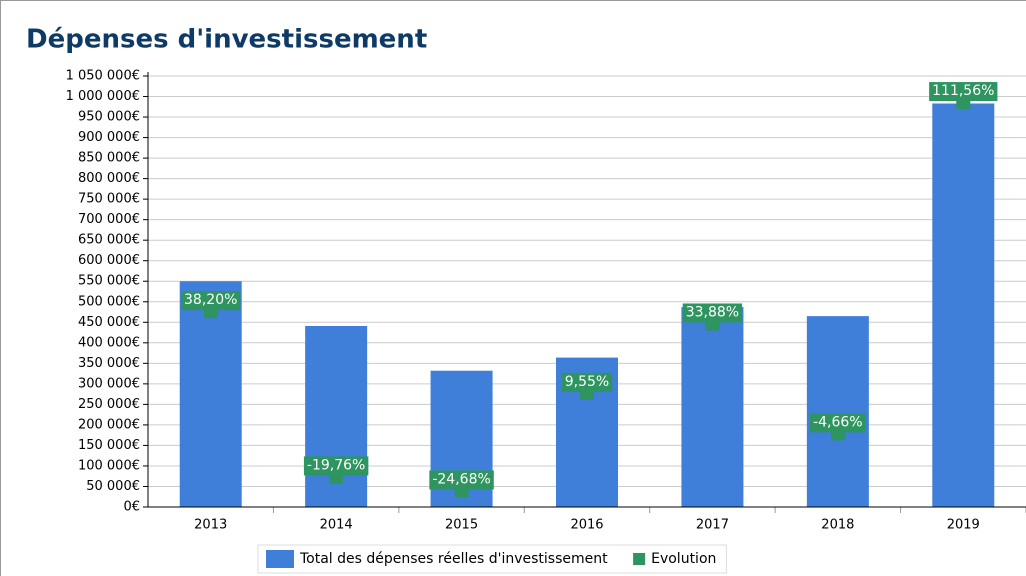 The width and height of the screenshot is (1026, 576). I want to click on y-tick-label: 450 000€, so click(109, 322).